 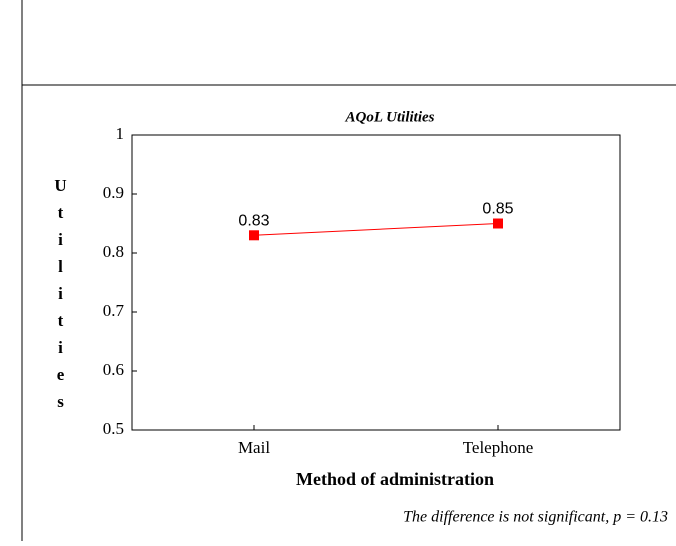 I want to click on y-tick-label: 0.8, so click(x=113, y=251).